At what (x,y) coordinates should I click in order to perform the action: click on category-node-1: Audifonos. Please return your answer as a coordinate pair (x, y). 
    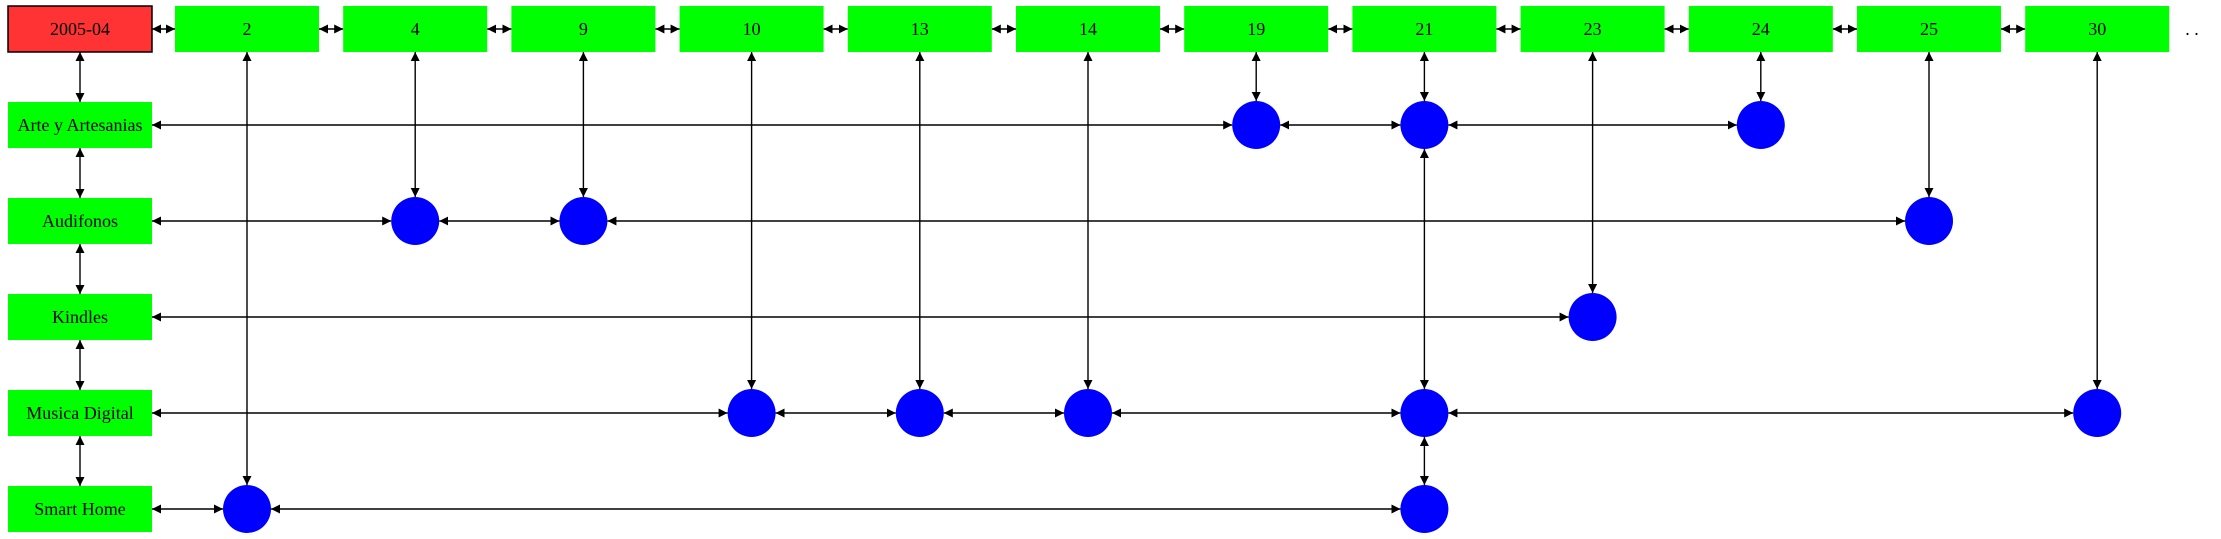
    Looking at the image, I should click on (80, 221).